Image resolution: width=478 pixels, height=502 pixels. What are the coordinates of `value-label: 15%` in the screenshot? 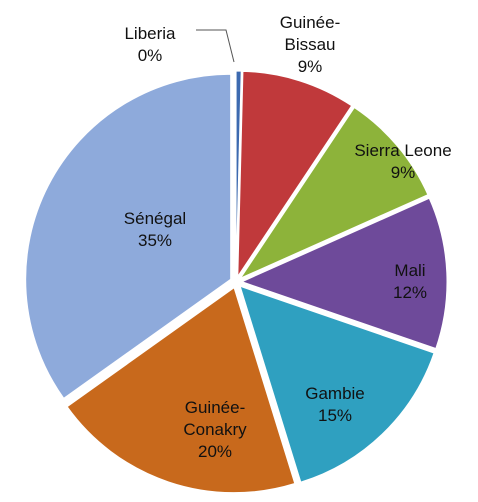 It's located at (335, 415).